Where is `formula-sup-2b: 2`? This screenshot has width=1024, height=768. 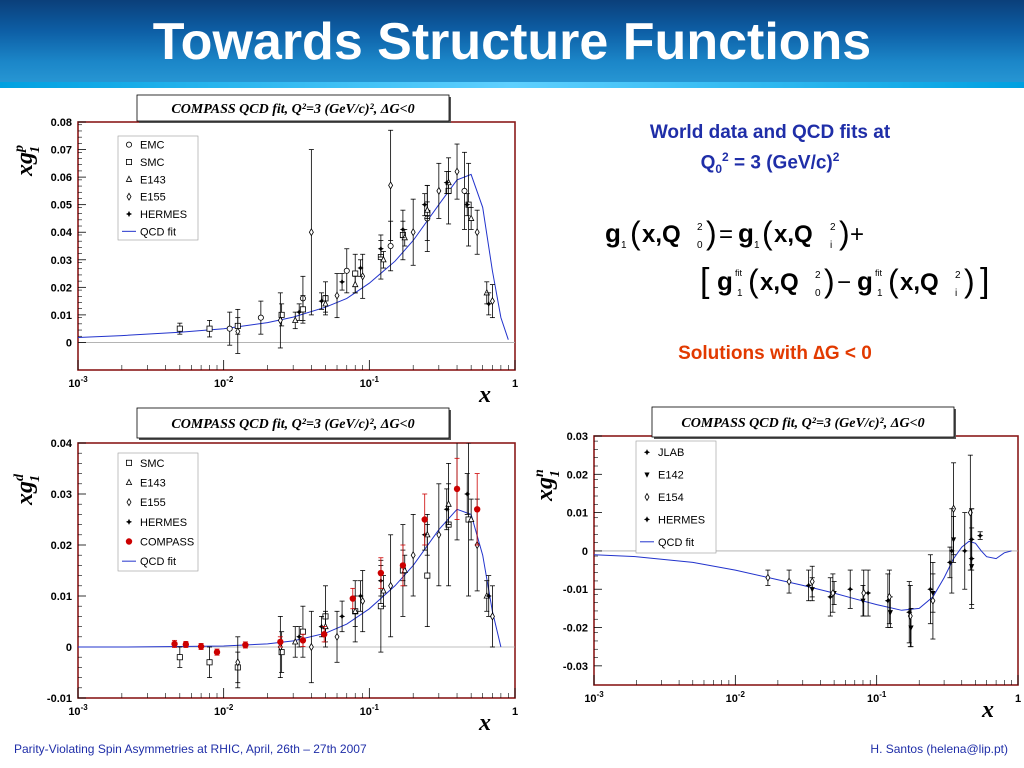 formula-sup-2b: 2 is located at coordinates (833, 227).